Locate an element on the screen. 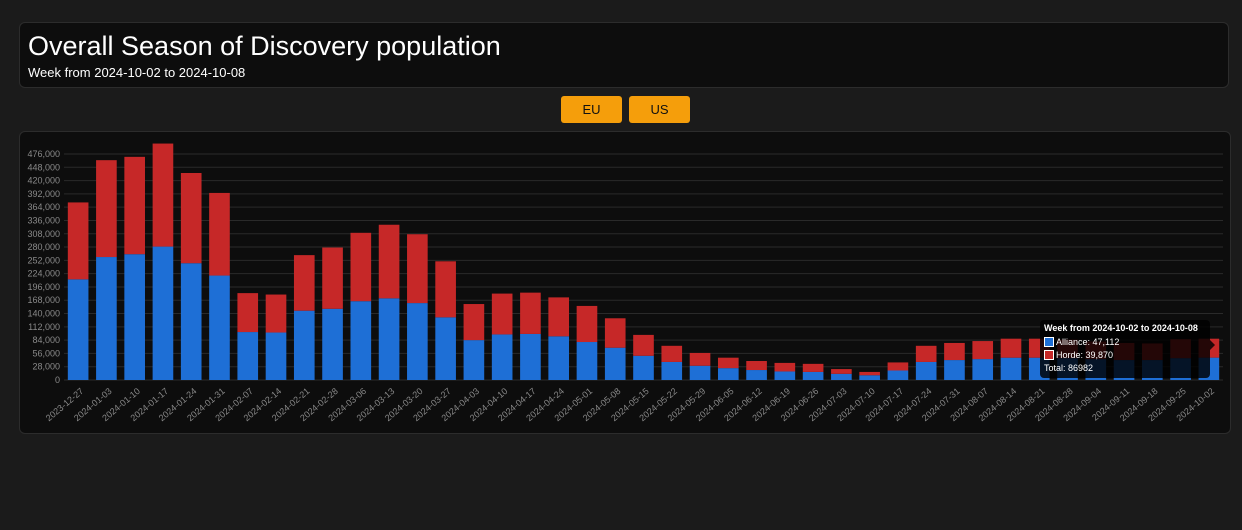 The height and width of the screenshot is (530, 1242). page-subtitle: Week from 2024-10-02 to 2024-10-08 is located at coordinates (137, 72).